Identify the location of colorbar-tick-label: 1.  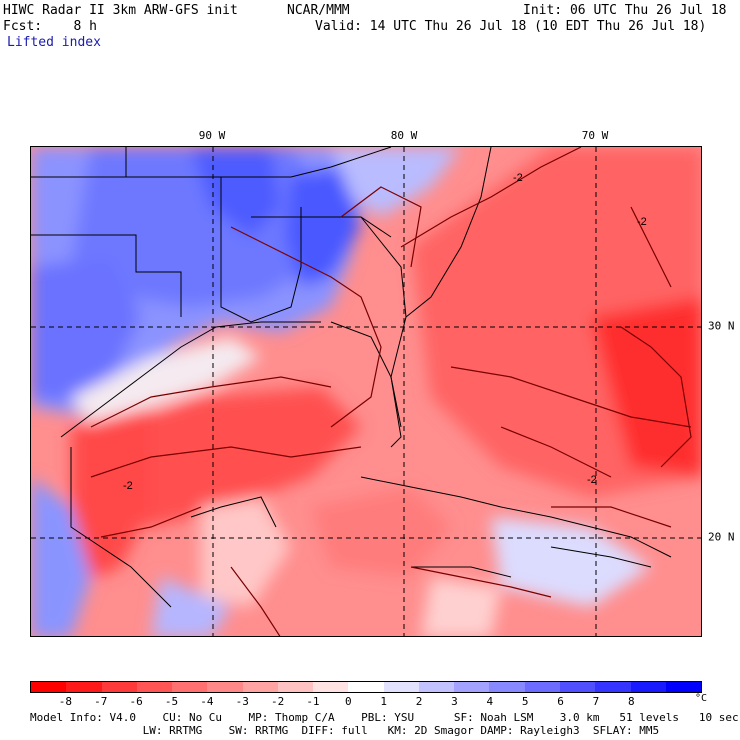
(383, 701).